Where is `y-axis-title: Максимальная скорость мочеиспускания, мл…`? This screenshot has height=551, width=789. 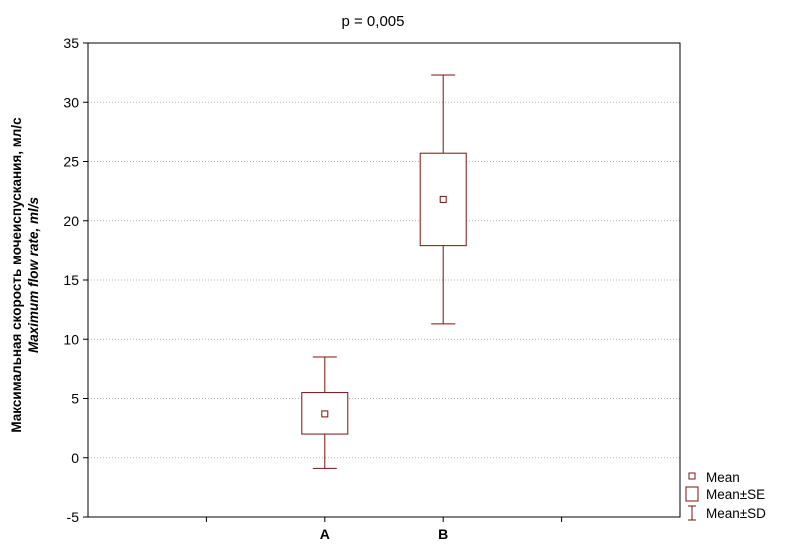
y-axis-title: Максимальная скорость мочеиспускания, мл… is located at coordinates (25, 275).